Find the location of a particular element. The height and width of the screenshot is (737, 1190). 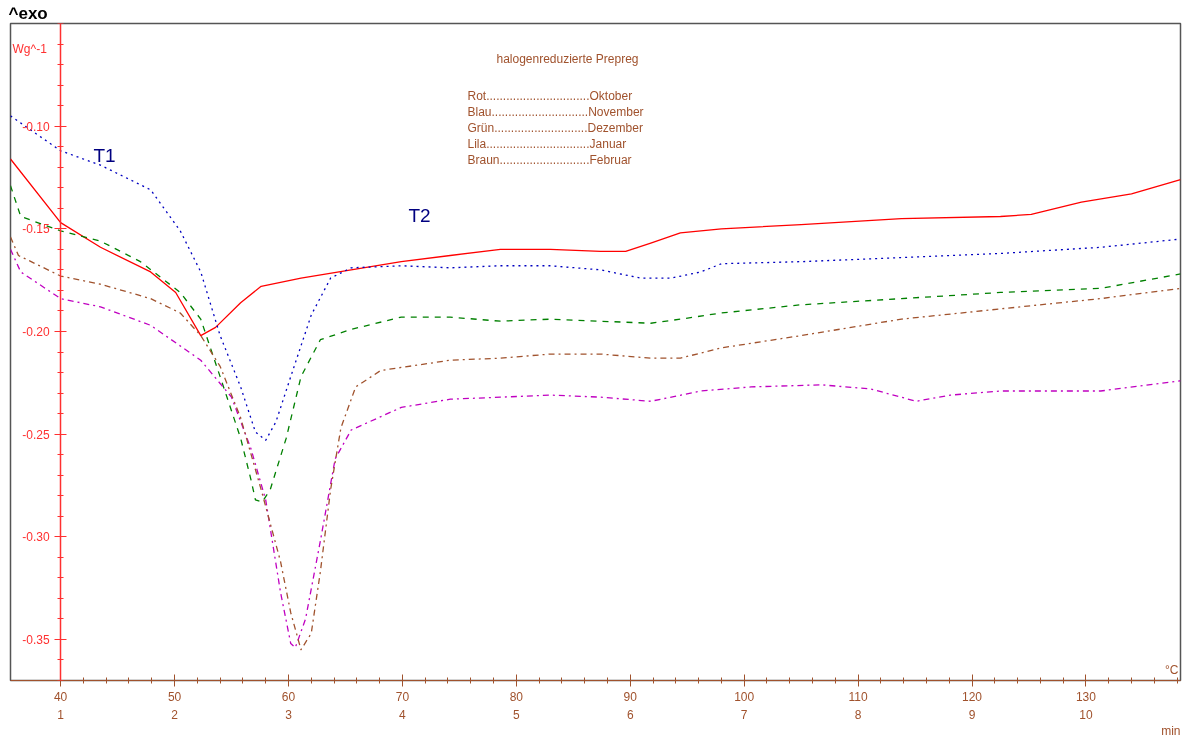

x2-tick-label: 3 is located at coordinates (289, 714).